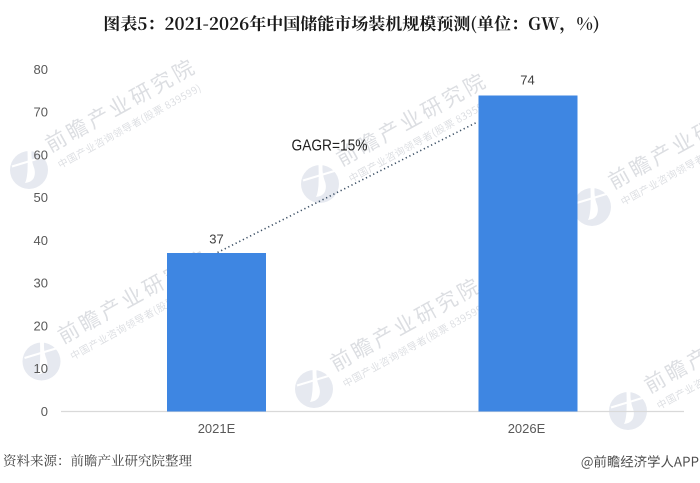  What do you see at coordinates (216, 239) in the screenshot?
I see `svg-text: 37` at bounding box center [216, 239].